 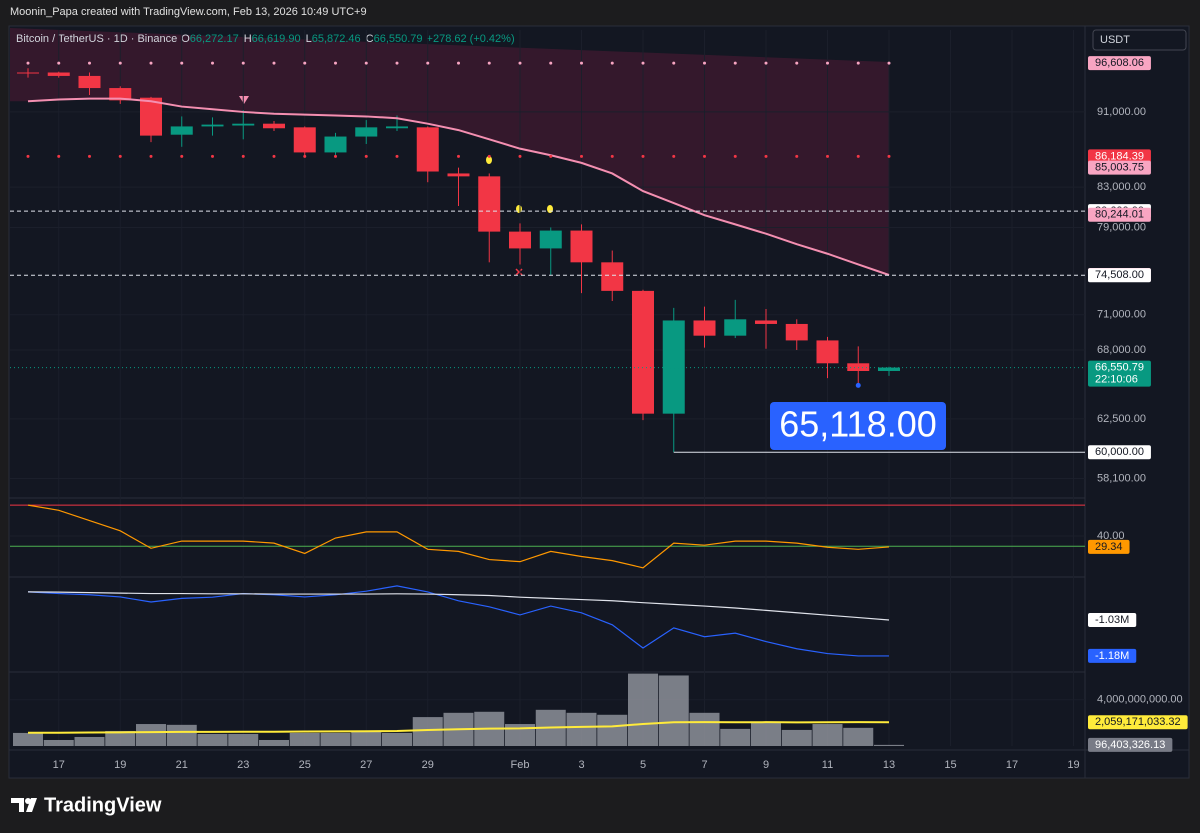 I want to click on legend-key: O, so click(x=185, y=39).